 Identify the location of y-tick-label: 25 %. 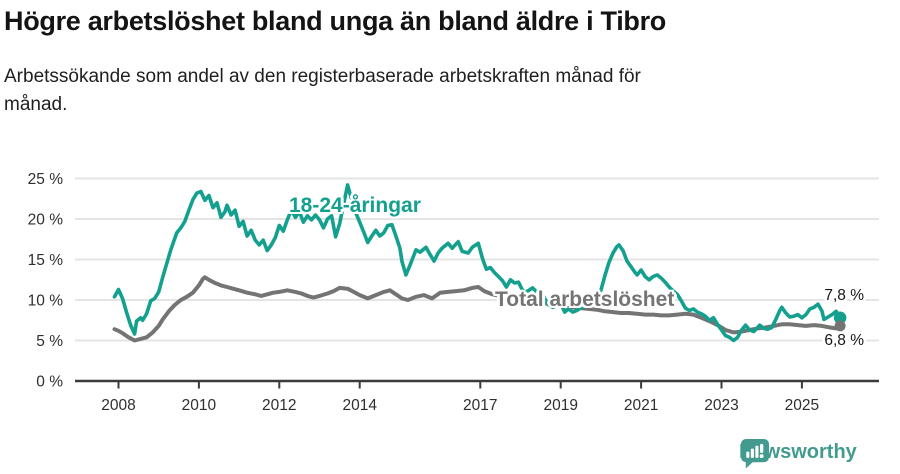
(46, 179).